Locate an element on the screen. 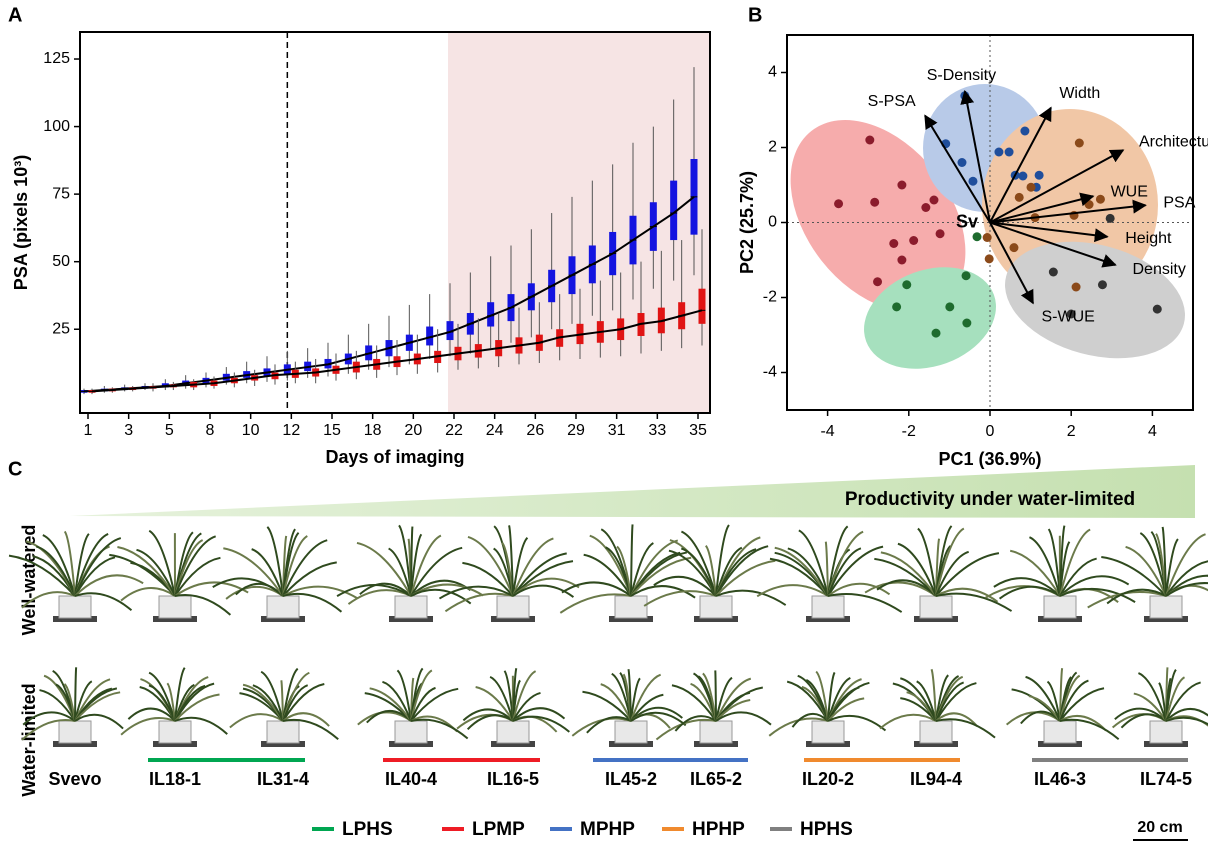 The width and height of the screenshot is (1208, 843). x-tick-label: 26 is located at coordinates (535, 430).